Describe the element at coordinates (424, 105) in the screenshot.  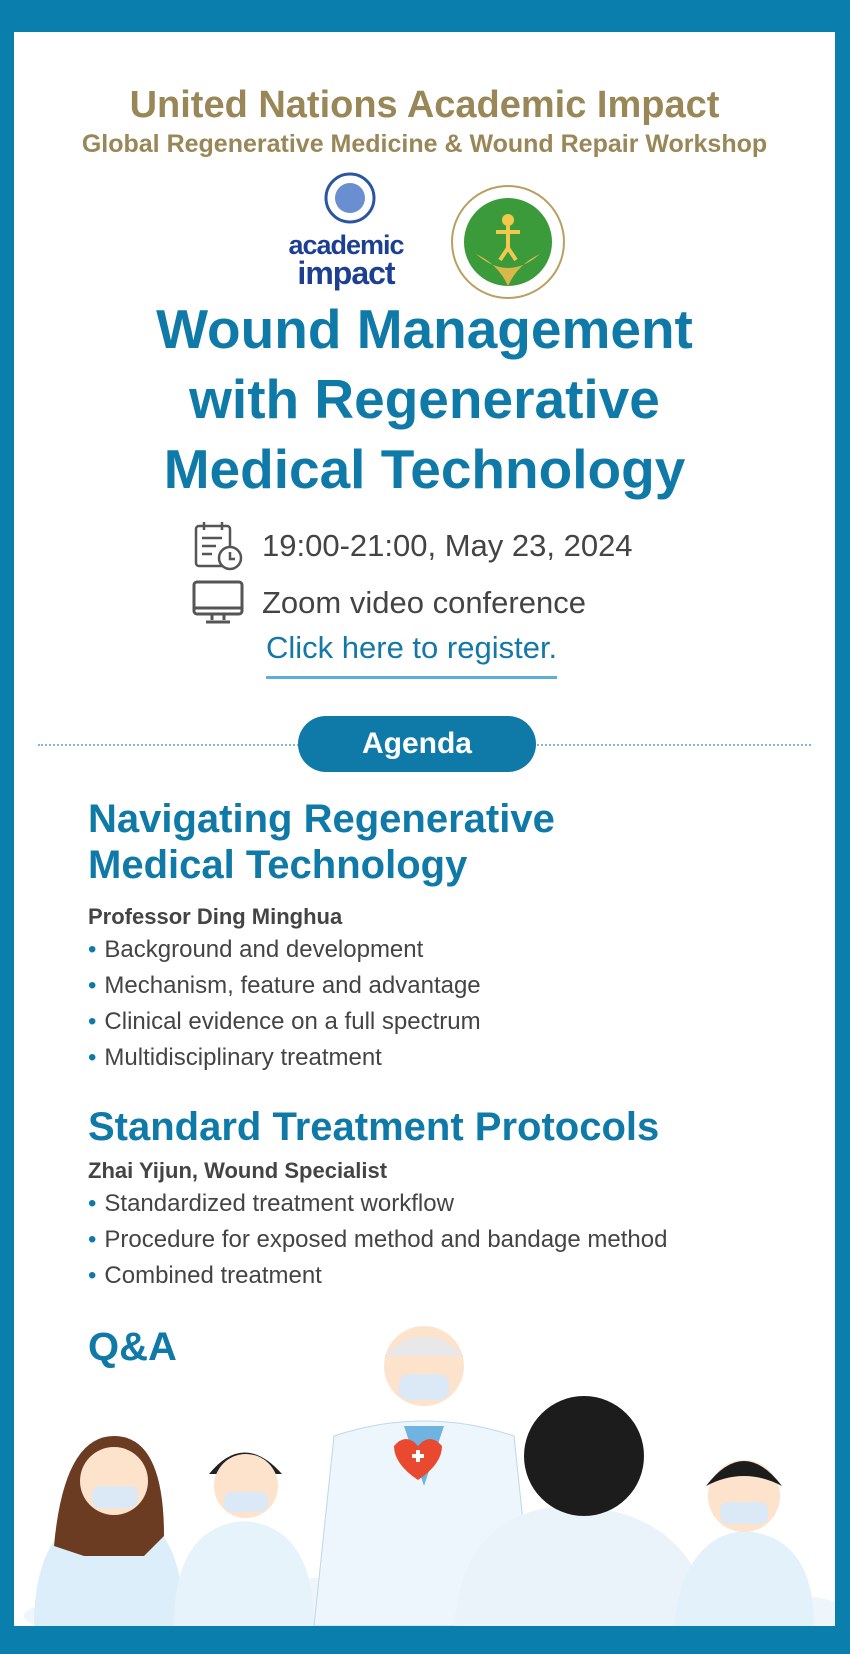
I see `org-title: United Nations Academic Impact` at that location.